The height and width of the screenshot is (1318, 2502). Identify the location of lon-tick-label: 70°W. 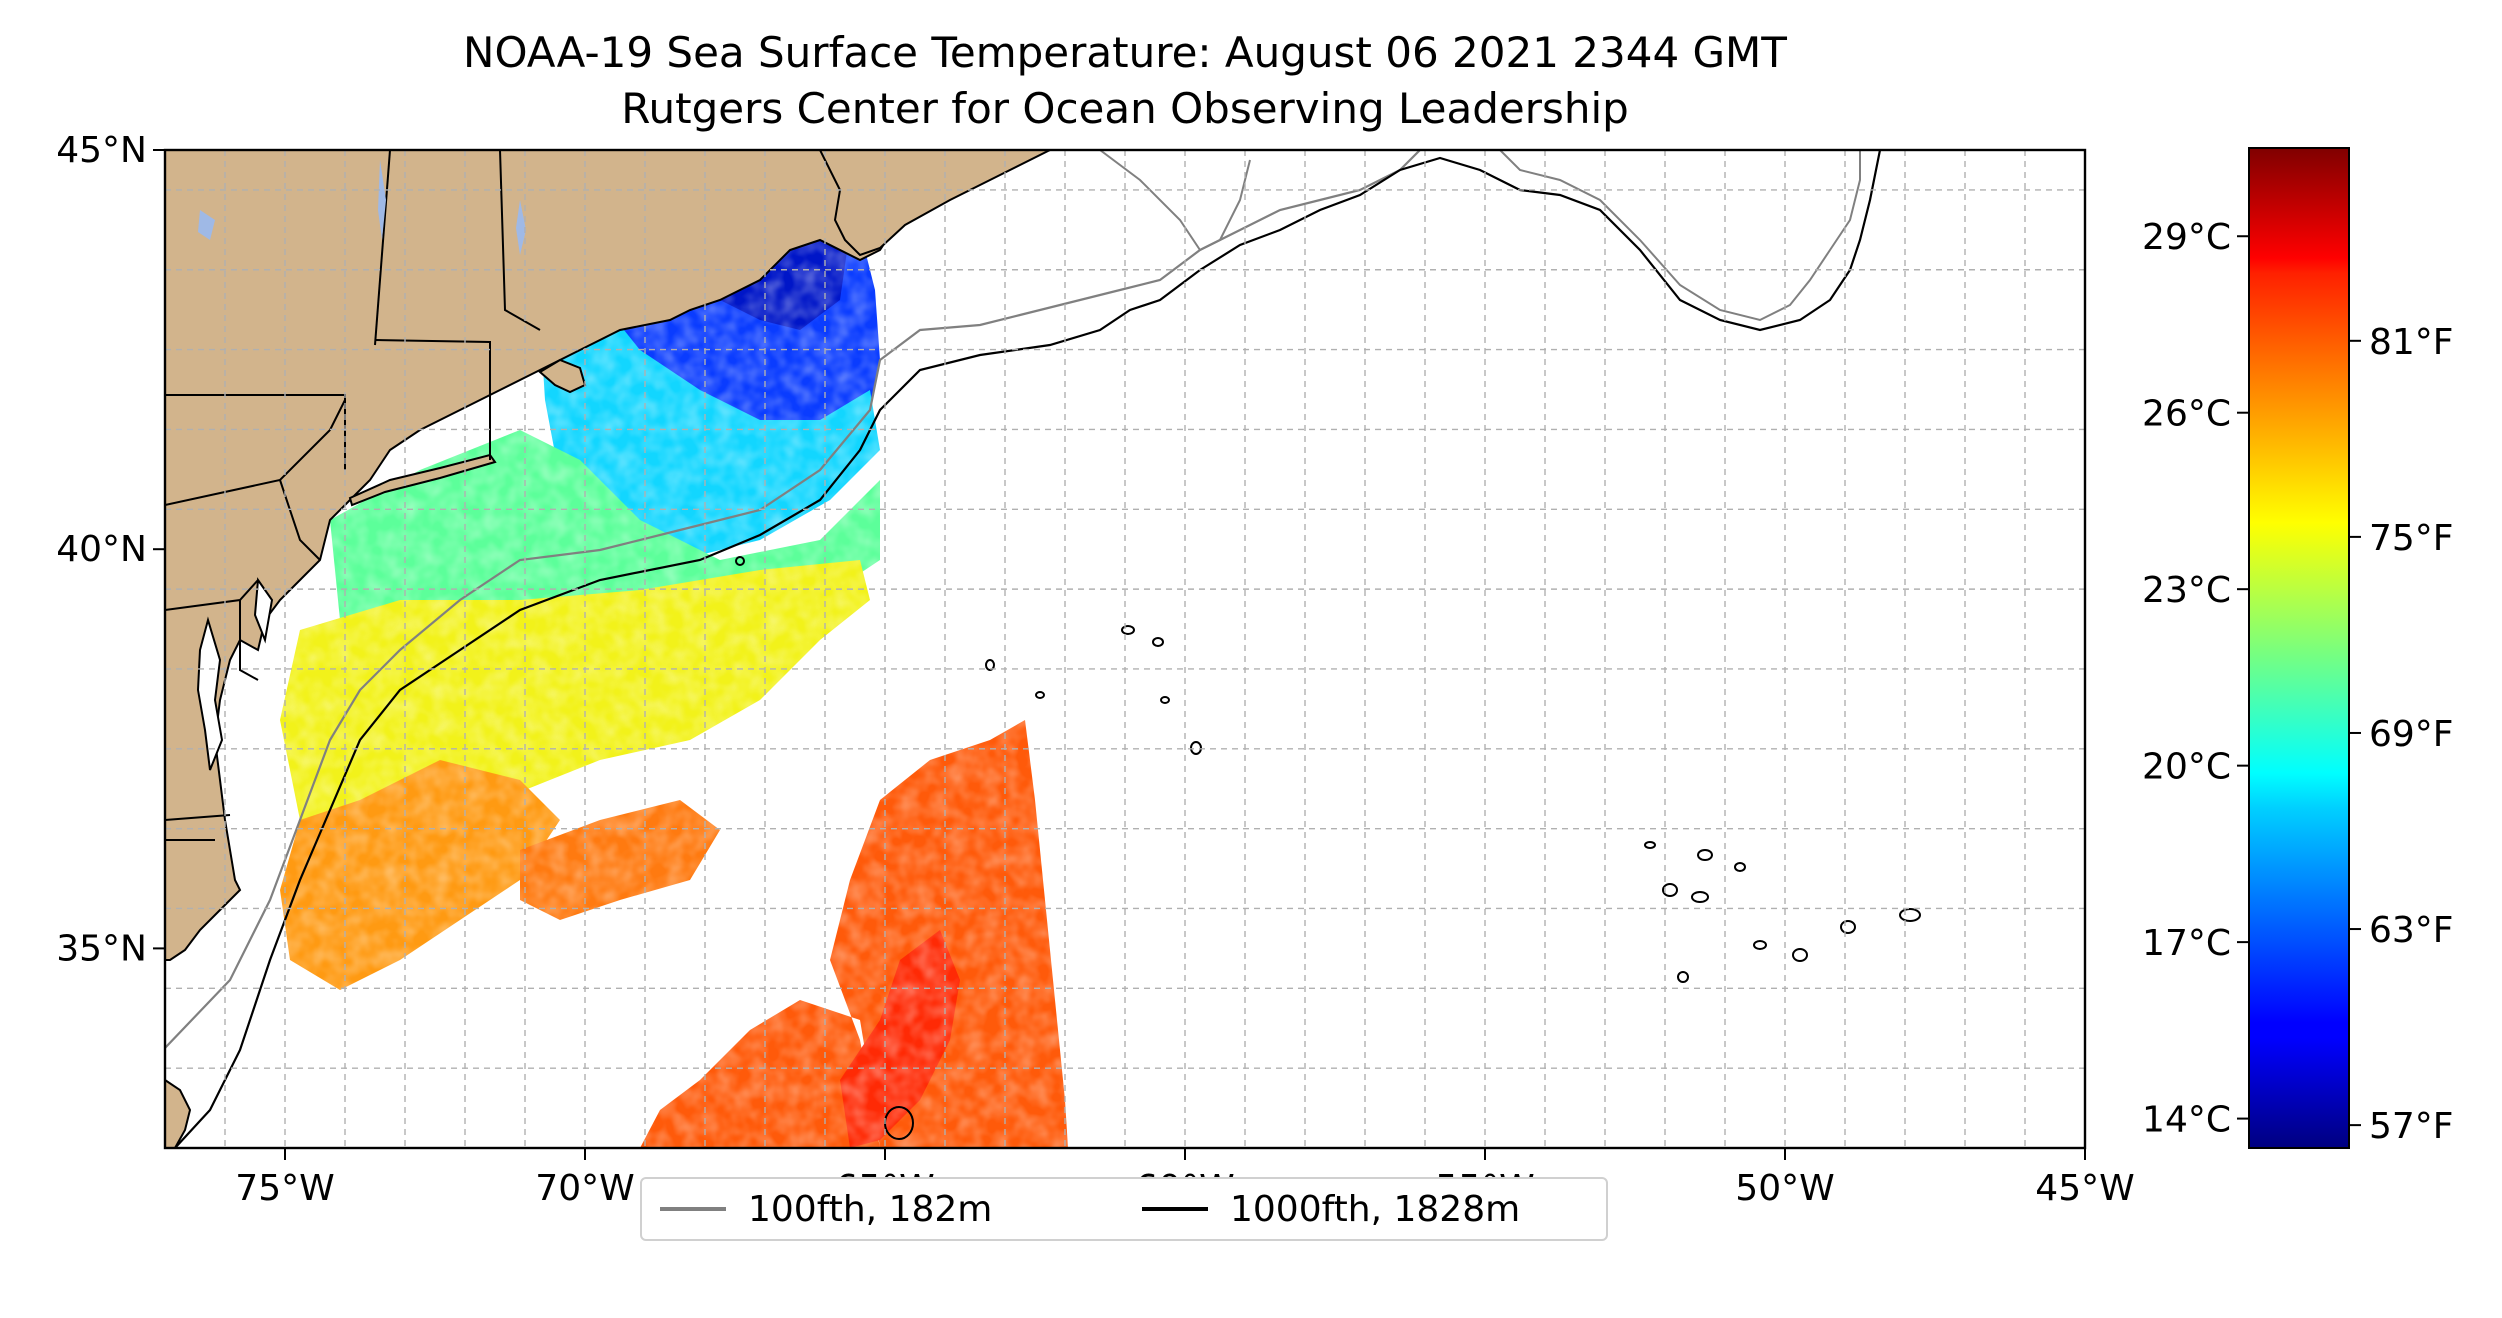
(584, 1188).